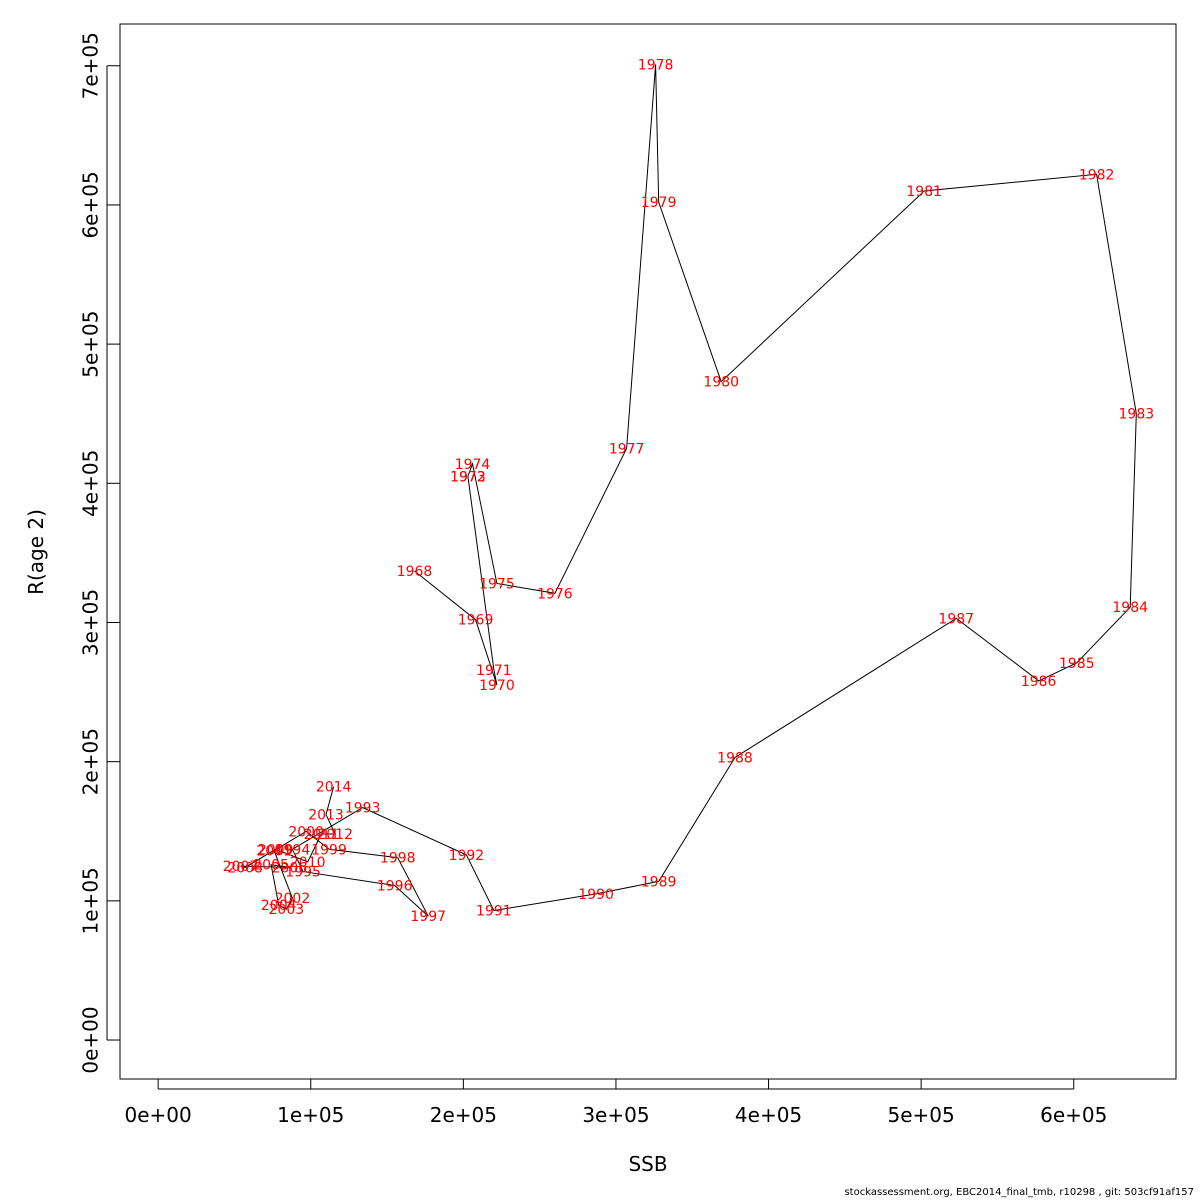 Image resolution: width=1200 pixels, height=1200 pixels. Describe the element at coordinates (36, 552) in the screenshot. I see `y-axis-title: R(age 2)` at that location.